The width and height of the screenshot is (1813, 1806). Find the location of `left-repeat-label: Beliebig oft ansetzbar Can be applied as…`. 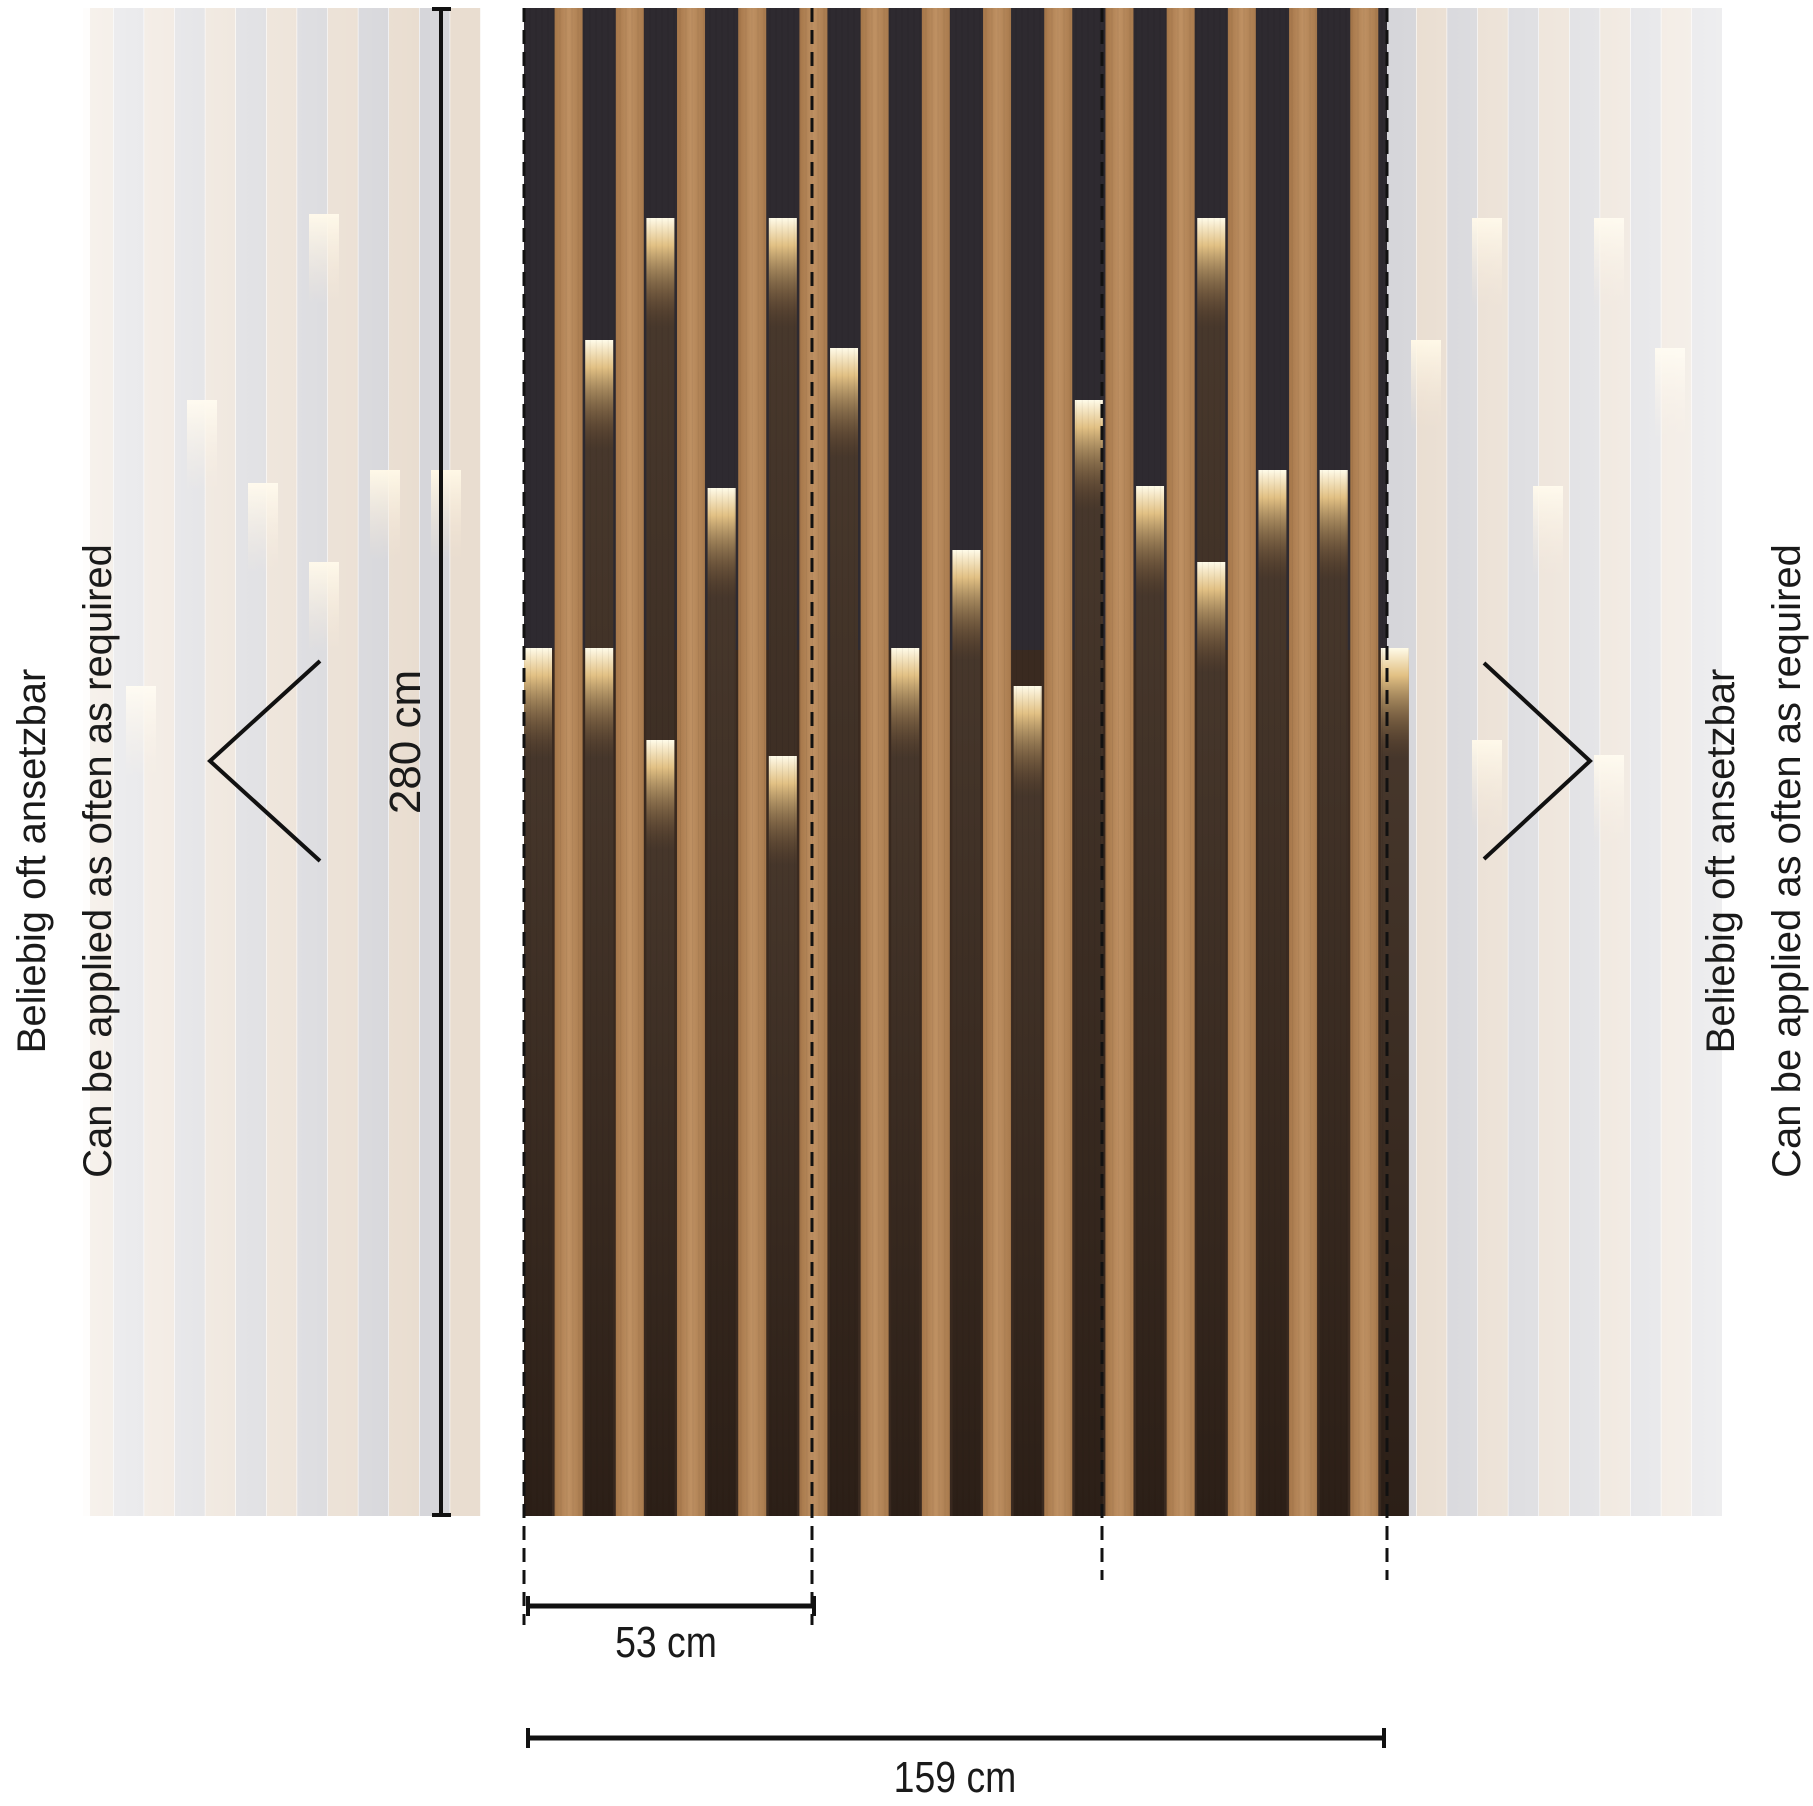

left-repeat-label: Beliebig oft ansetzbar Can be applied as… is located at coordinates (65, 861).